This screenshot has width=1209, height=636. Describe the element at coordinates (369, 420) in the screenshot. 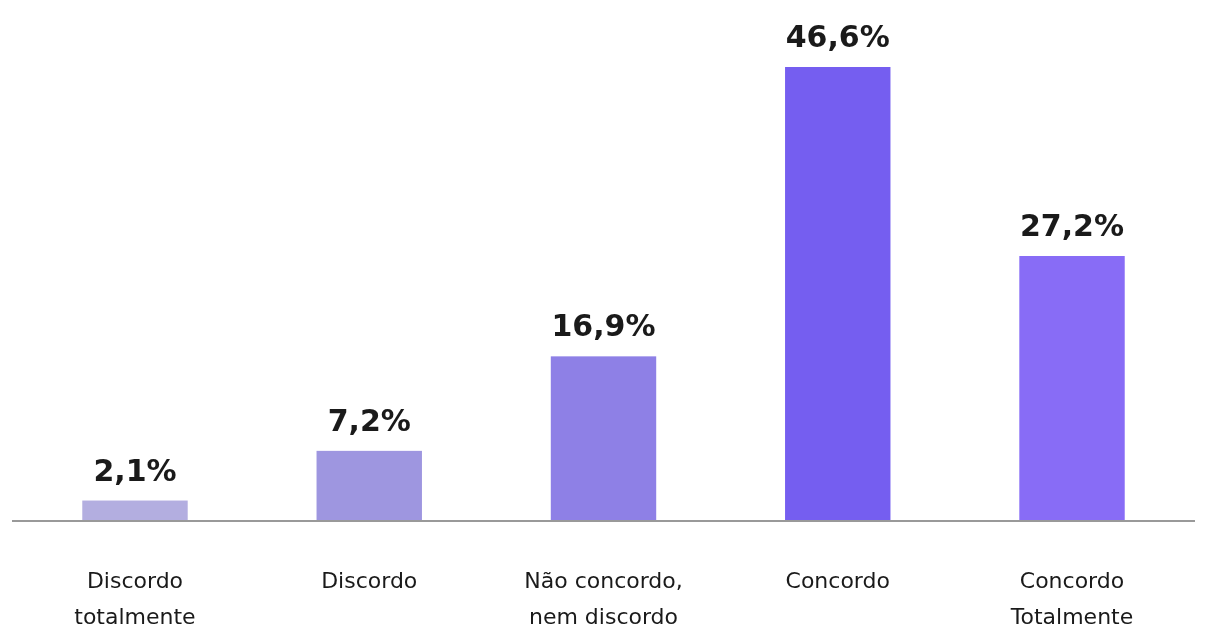

I see `data-label: 7,2%` at that location.